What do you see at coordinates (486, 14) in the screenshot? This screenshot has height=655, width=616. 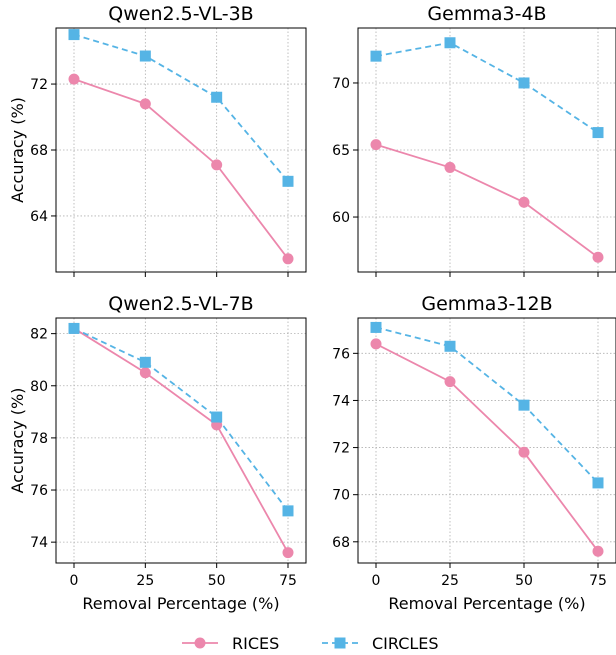 I see `panel-title: Gemma3-4B` at bounding box center [486, 14].